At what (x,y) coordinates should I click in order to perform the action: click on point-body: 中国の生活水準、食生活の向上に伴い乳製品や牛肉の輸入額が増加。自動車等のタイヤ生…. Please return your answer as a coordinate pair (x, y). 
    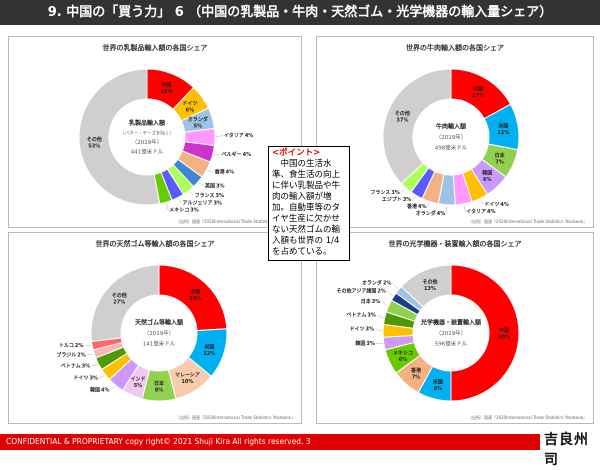
    Looking at the image, I should click on (309, 208).